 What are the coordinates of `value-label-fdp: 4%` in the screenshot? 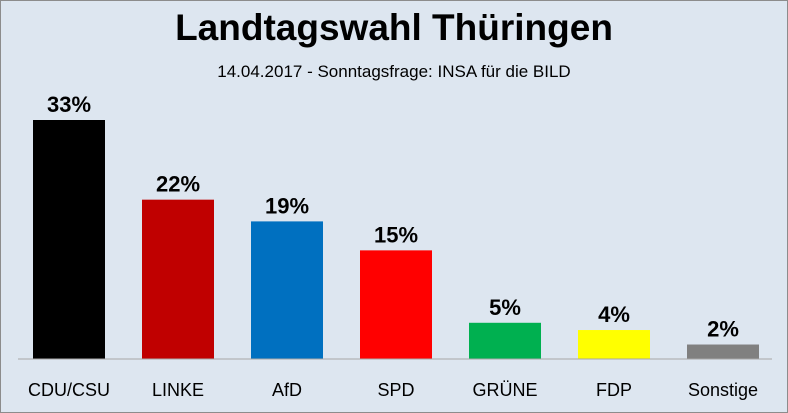 It's located at (614, 314).